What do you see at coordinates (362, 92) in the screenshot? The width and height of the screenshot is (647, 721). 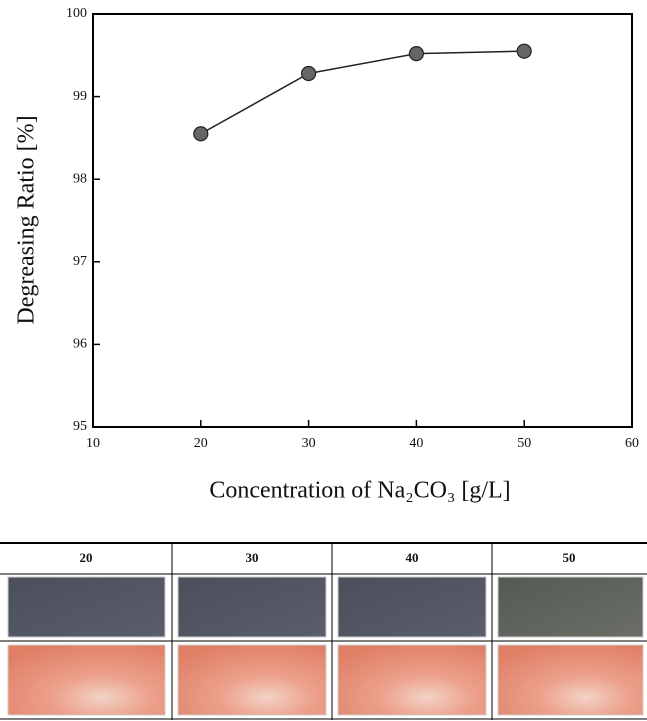 I see `series-line` at bounding box center [362, 92].